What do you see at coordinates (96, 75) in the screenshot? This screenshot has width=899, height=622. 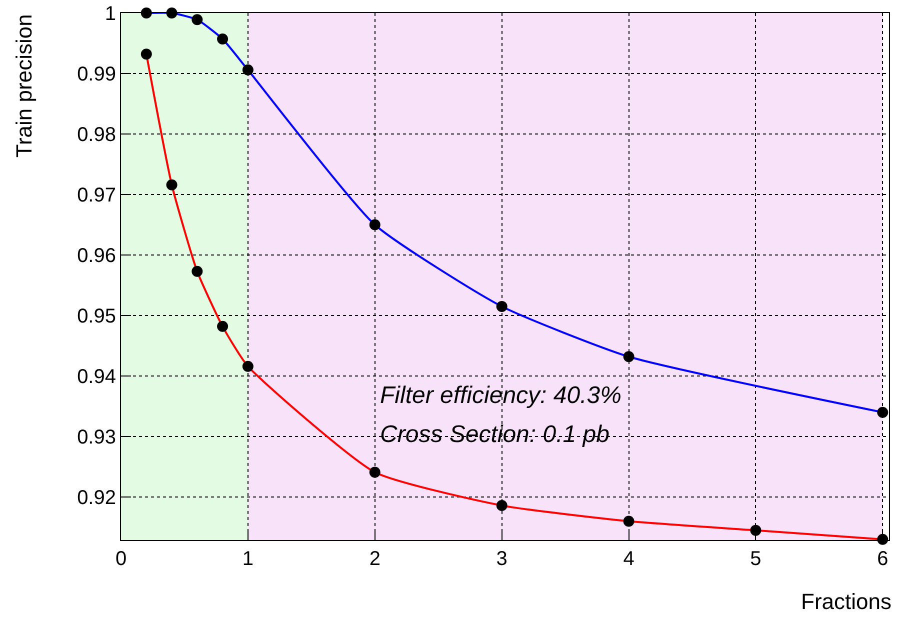 I see `y-tick-label: 0.99` at bounding box center [96, 75].